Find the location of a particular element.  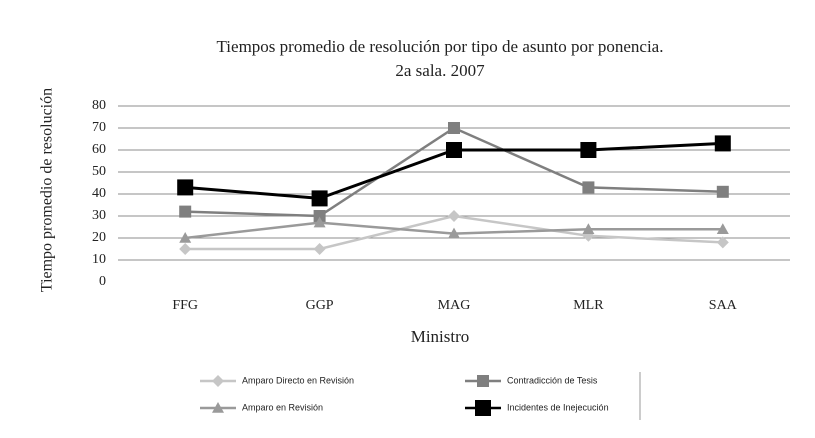

chart-subtitle: 2a sala. 2007 is located at coordinates (440, 70).